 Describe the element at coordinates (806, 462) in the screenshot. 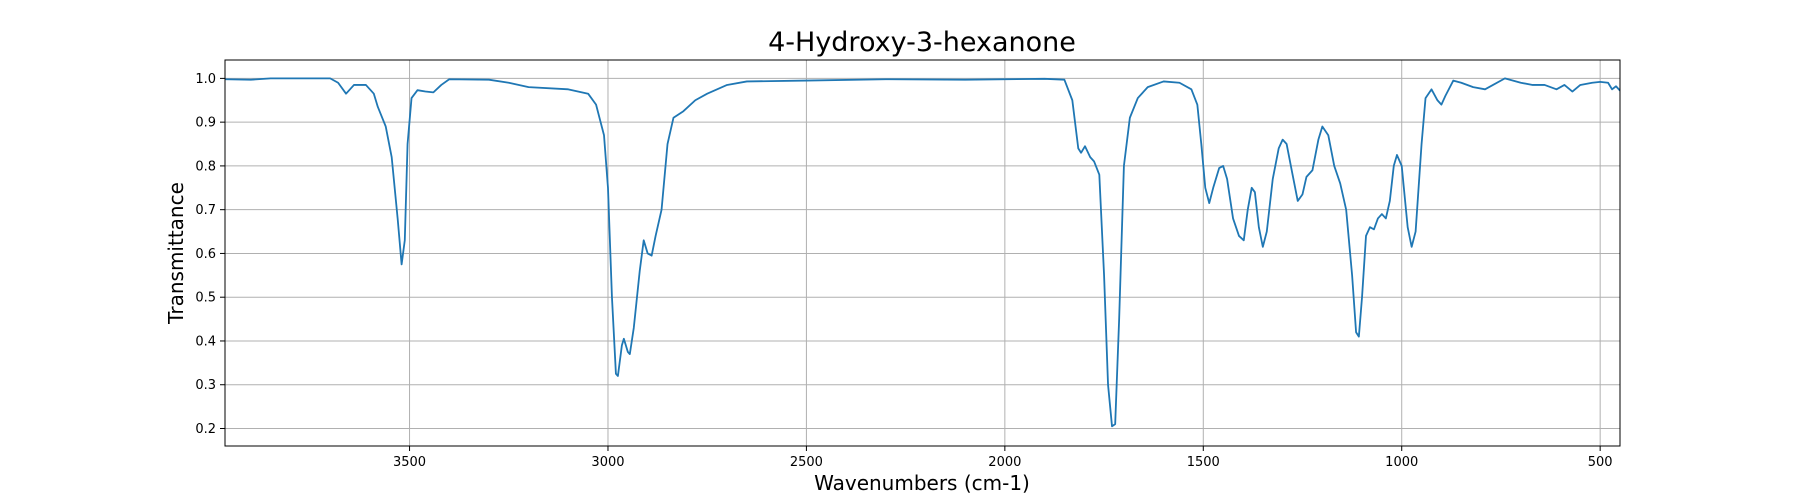

I see `x-tick-label: 2500` at that location.